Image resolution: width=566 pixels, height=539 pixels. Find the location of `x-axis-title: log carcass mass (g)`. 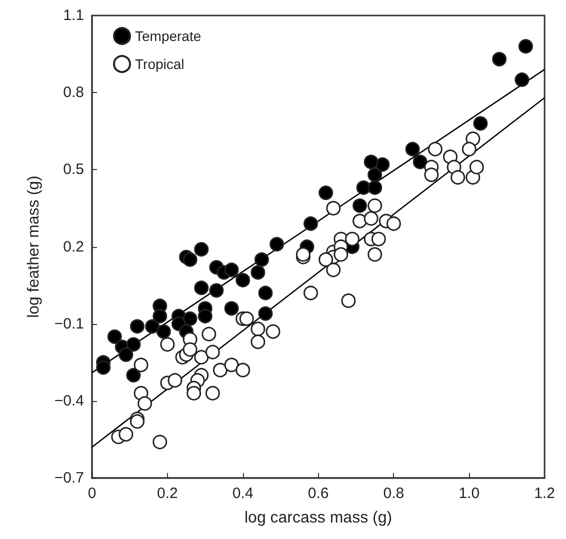

x-axis-title: log carcass mass (g) is located at coordinates (318, 518).